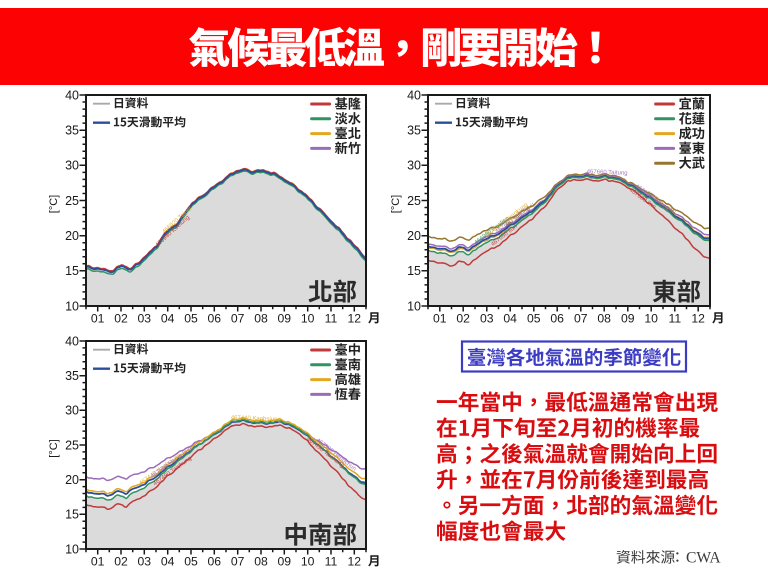 This screenshot has width=768, height=576. Describe the element at coordinates (256, 419) in the screenshot. I see `svg-text: 467440 Kaohsiung` at that location.